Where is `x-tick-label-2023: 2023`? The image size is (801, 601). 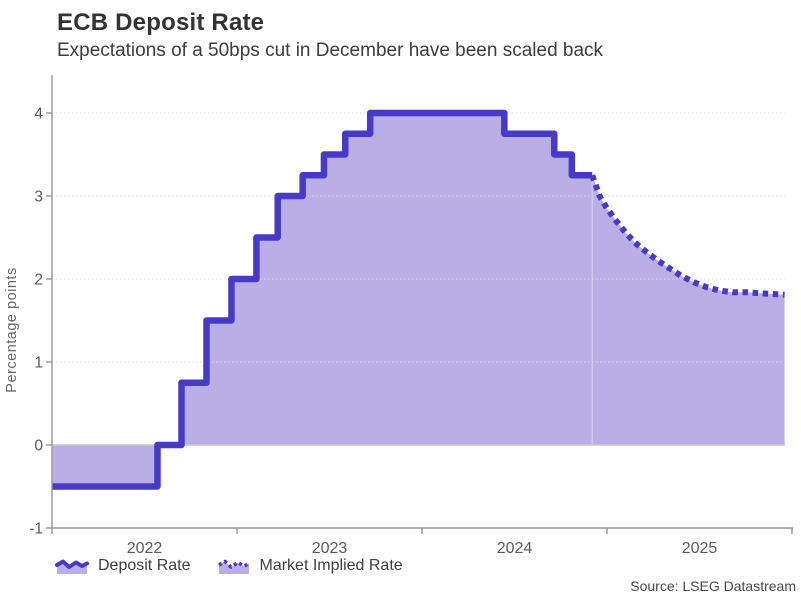 x-tick-label-2023: 2023 is located at coordinates (330, 548).